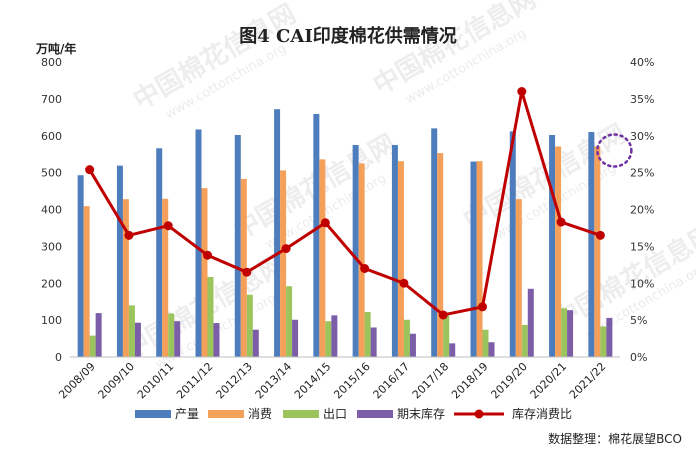 This screenshot has height=463, width=696. Describe the element at coordinates (421, 413) in the screenshot. I see `legend-label: 期末库存` at that location.